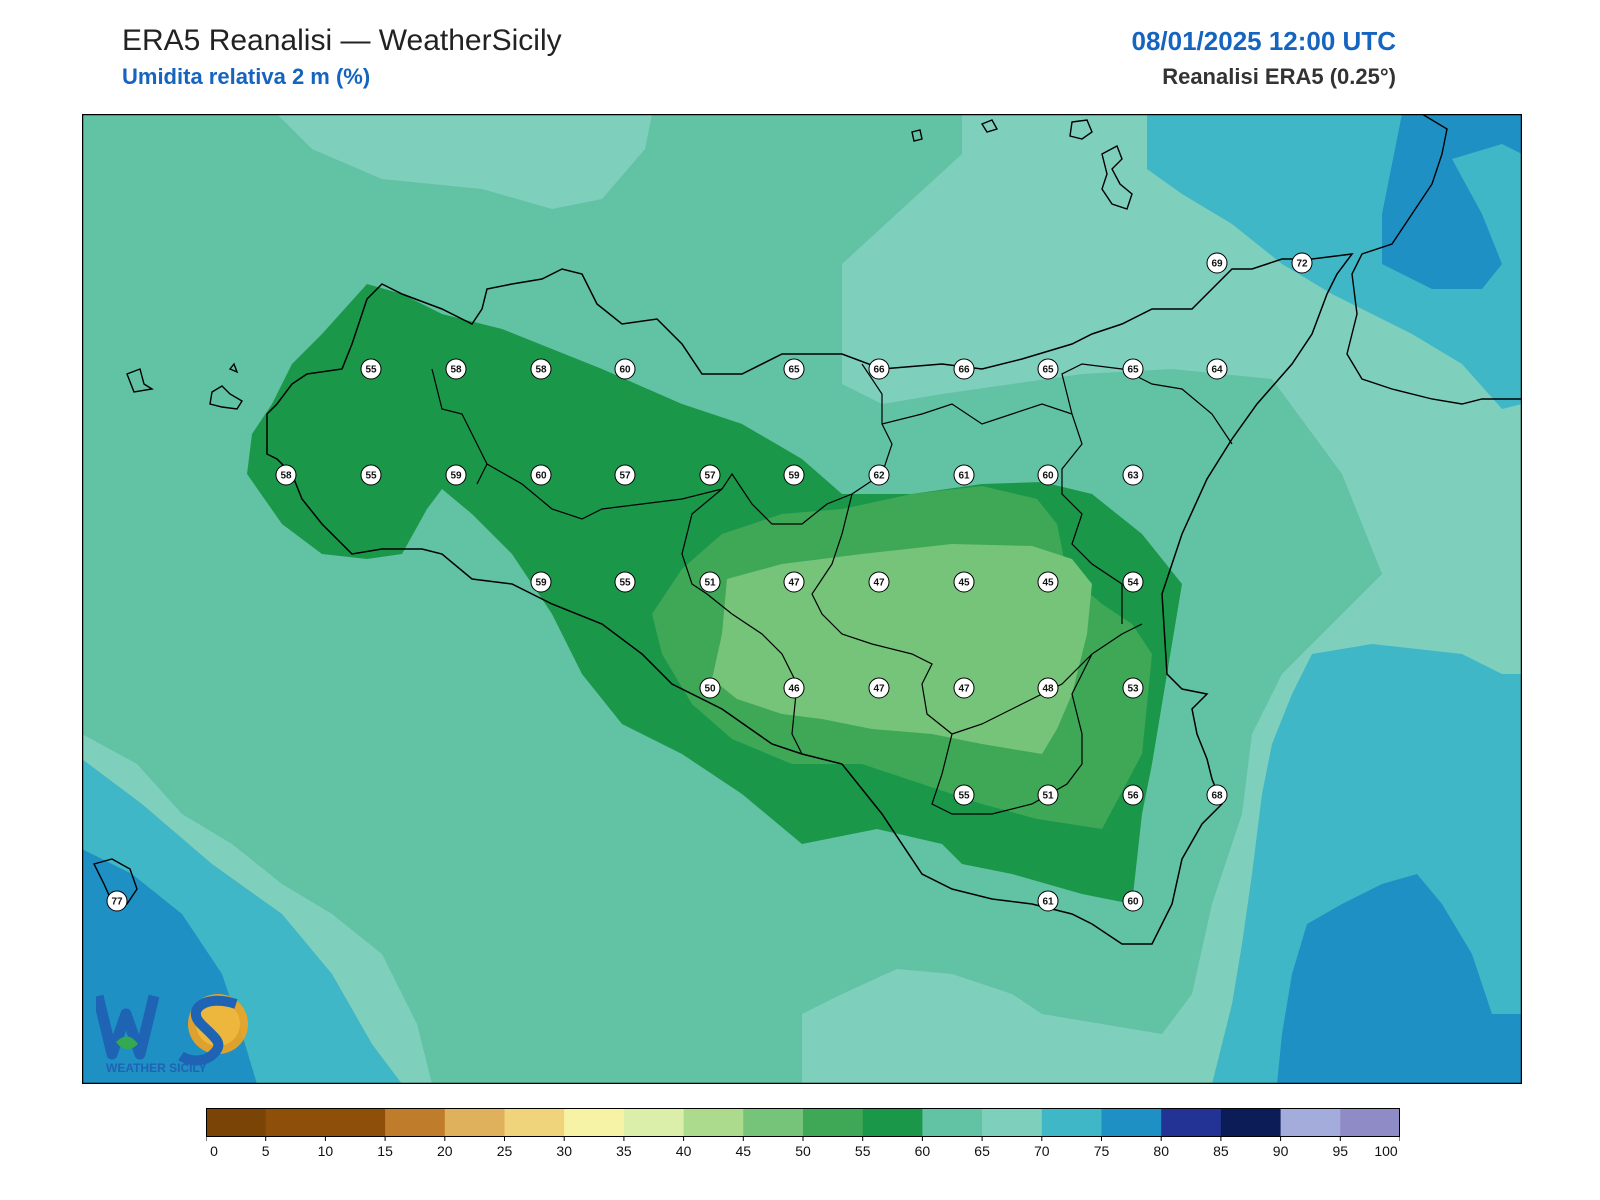  Describe the element at coordinates (214, 1151) in the screenshot. I see `colorbar-tick-label: 0` at that location.